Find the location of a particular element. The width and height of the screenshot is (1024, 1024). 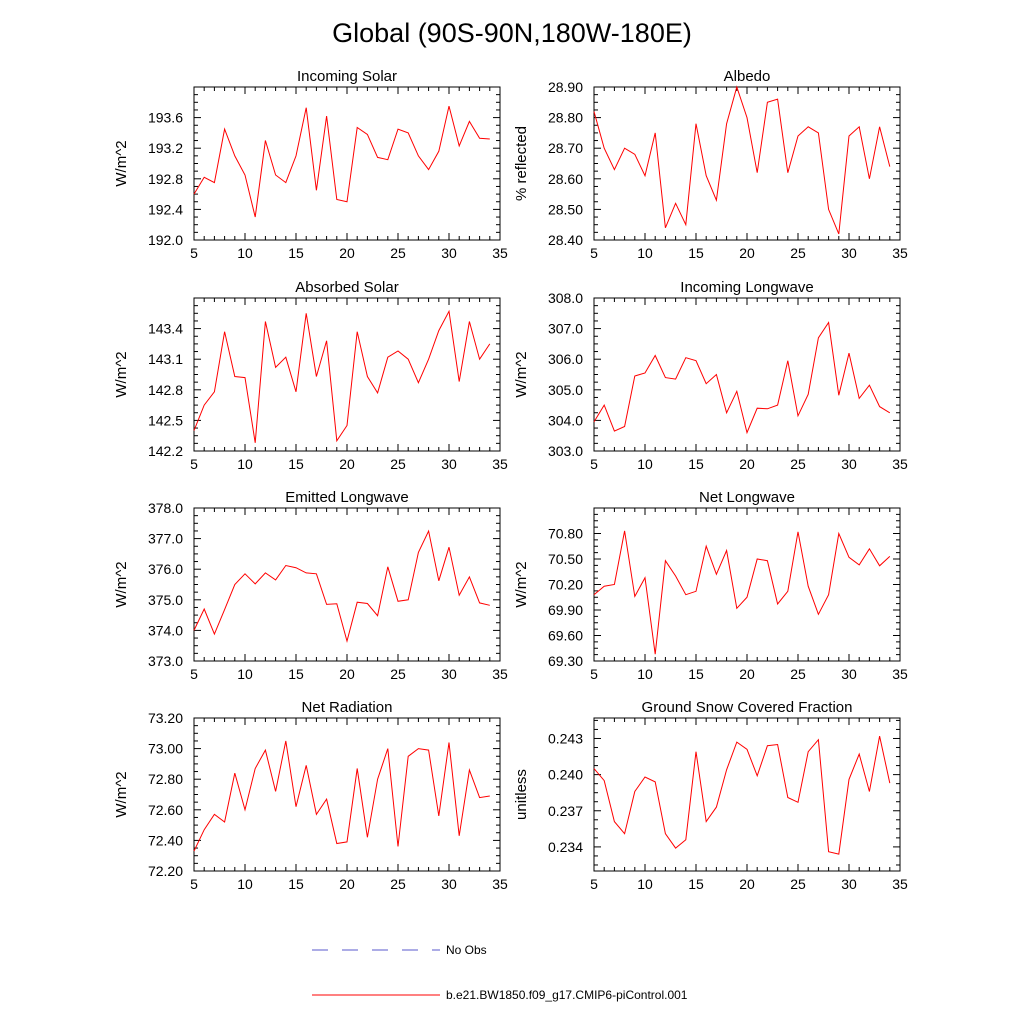

y-tick-label: 0.240 is located at coordinates (565, 775).